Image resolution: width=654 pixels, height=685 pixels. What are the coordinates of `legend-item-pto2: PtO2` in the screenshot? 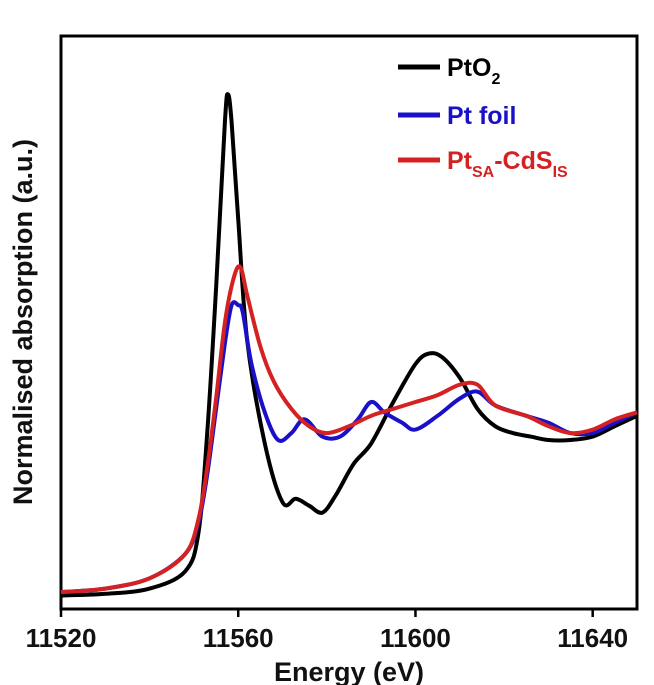 It's located at (449, 71).